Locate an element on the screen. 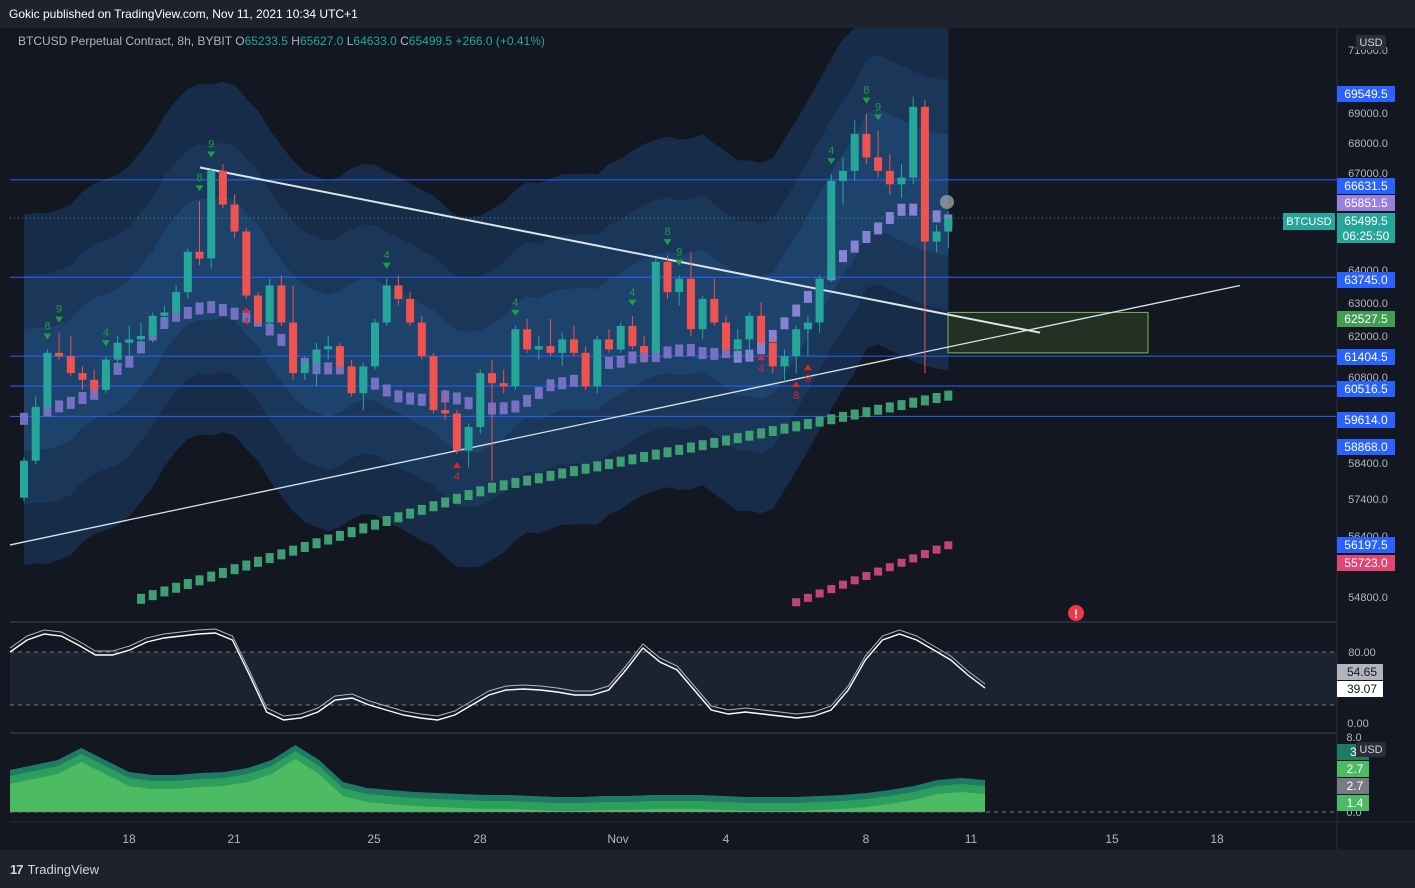 Image resolution: width=1415 pixels, height=888 pixels. oscillator-slow-line is located at coordinates (497, 672).